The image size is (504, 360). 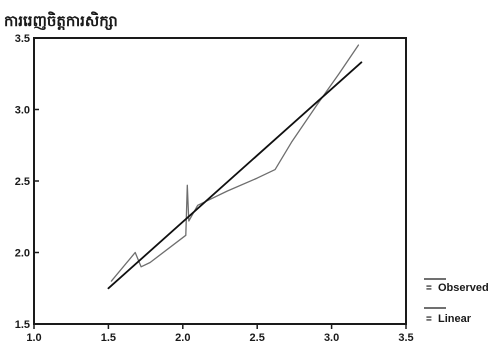 What do you see at coordinates (405, 338) in the screenshot?
I see `x-tick-label: 3.5` at bounding box center [405, 338].